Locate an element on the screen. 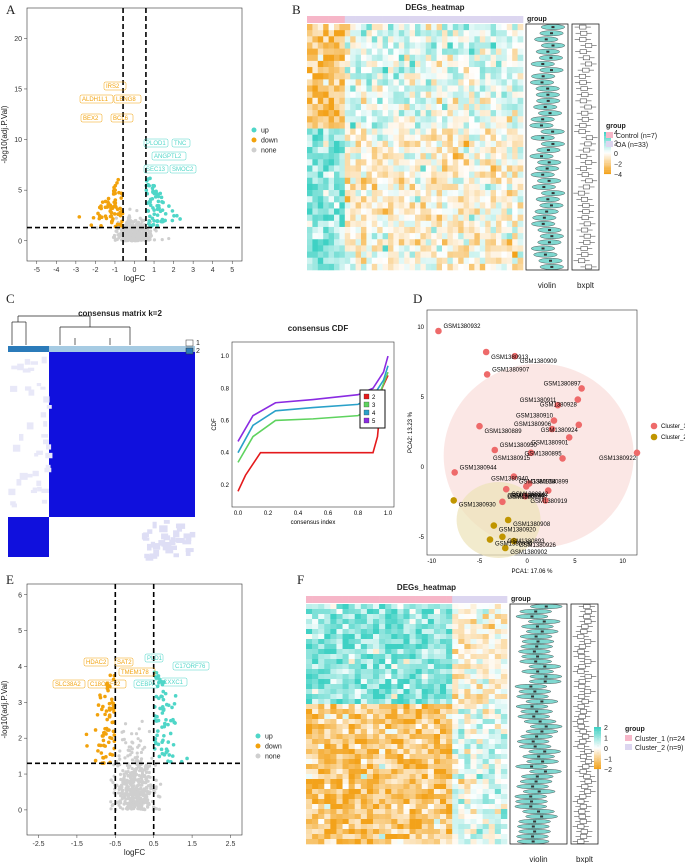  gene-label-down: HDAC2 is located at coordinates (96, 663).